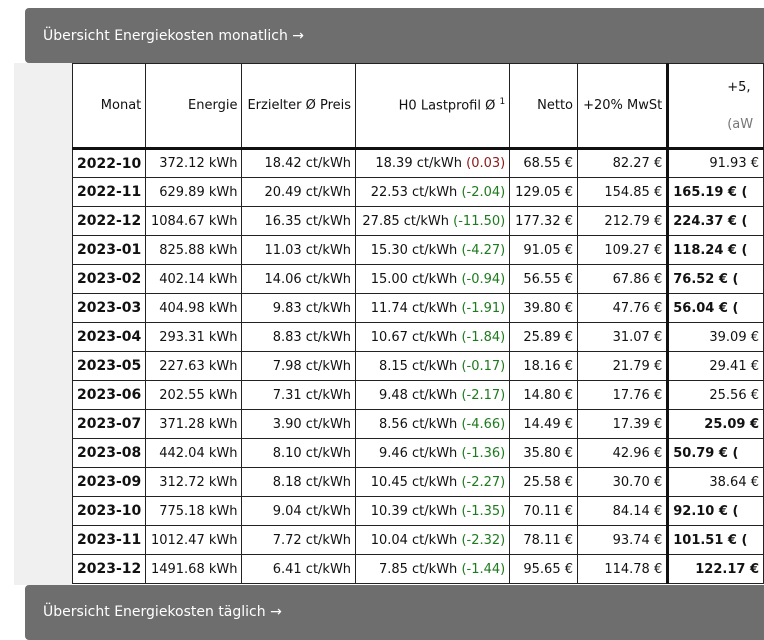  I want to click on h0-value: 10.67 ct/kWh, so click(414, 337).